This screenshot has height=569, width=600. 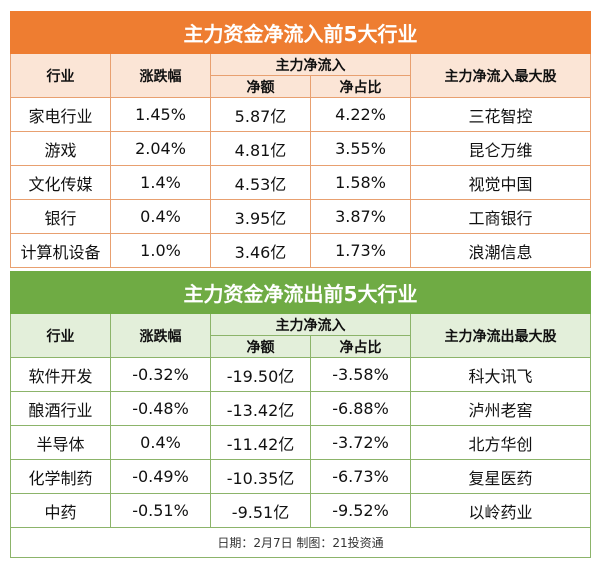 What do you see at coordinates (360, 216) in the screenshot?
I see `net-ratio-cell: 3.87%` at bounding box center [360, 216].